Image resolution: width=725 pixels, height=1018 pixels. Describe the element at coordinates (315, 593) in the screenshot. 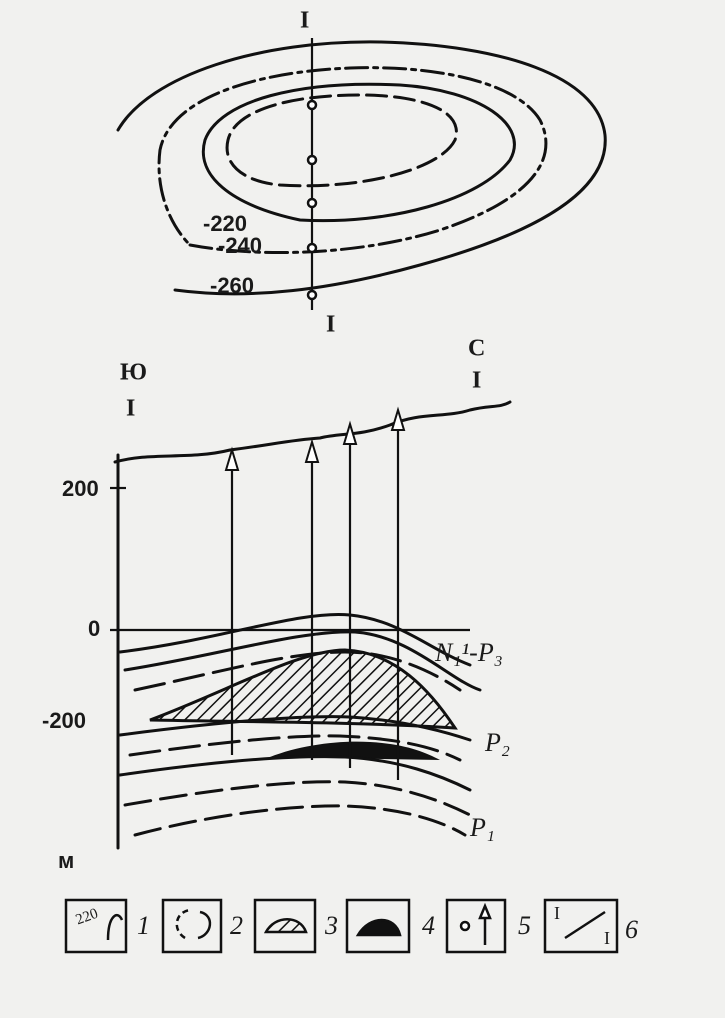

I see `wells` at that location.